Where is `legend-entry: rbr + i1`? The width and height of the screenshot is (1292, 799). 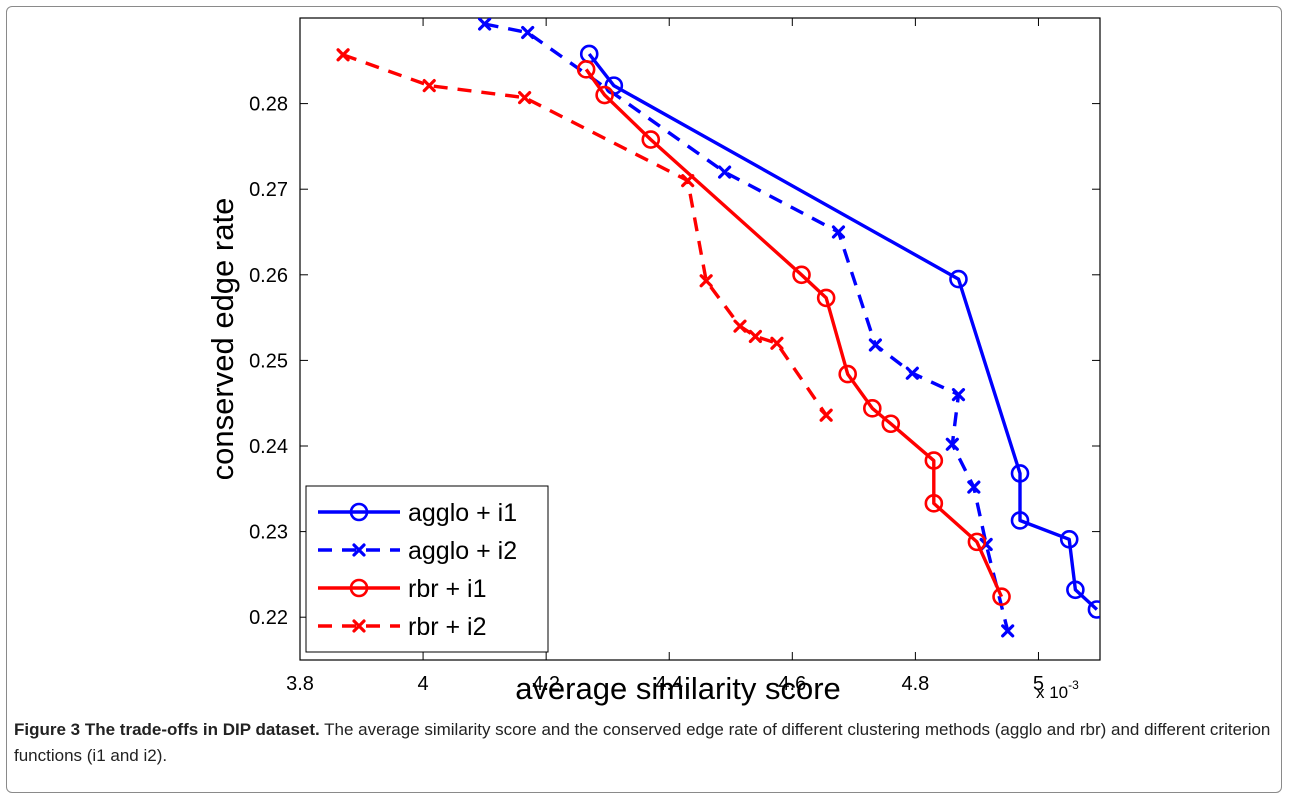
legend-entry: rbr + i1 is located at coordinates (402, 589).